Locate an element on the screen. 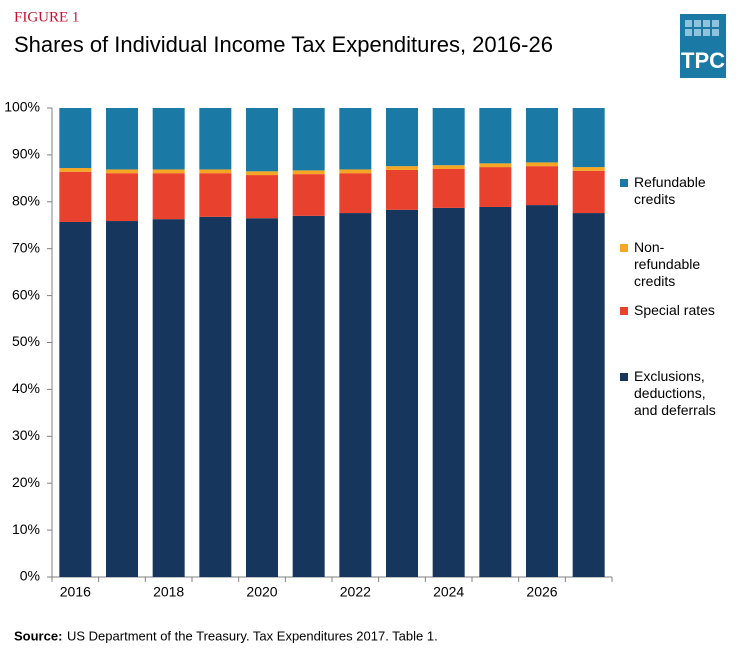 This screenshot has height=656, width=738. x-tick-label: 2018 is located at coordinates (168, 592).